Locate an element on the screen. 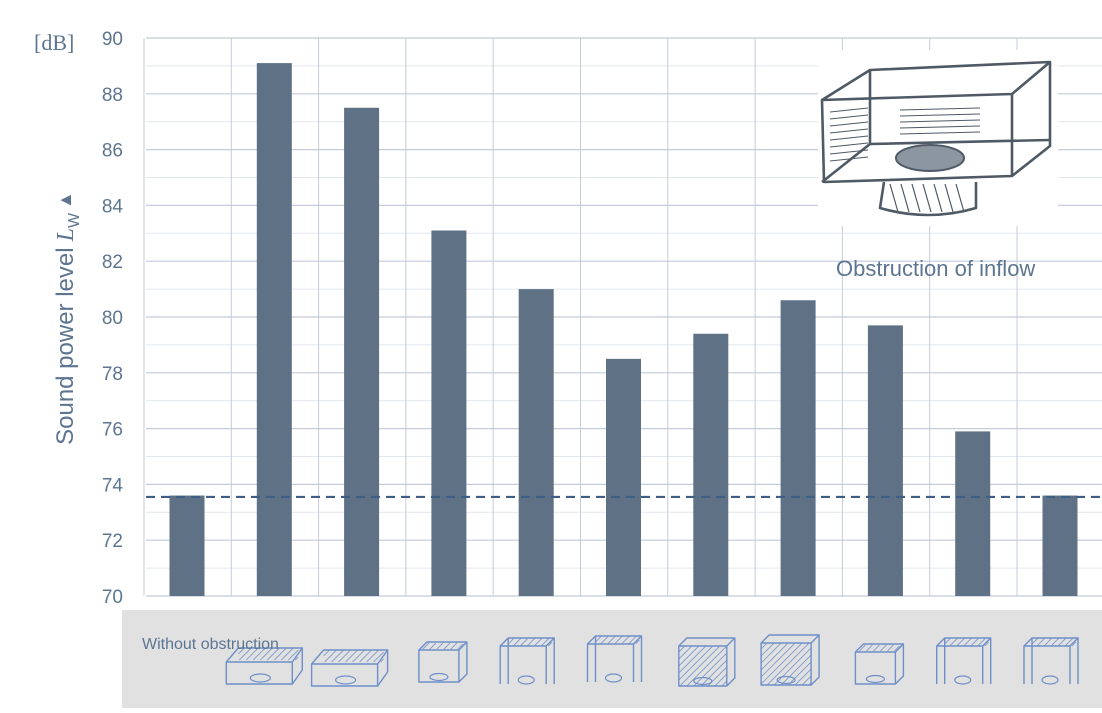 The height and width of the screenshot is (713, 1102). y-tick-label: 80 is located at coordinates (112, 318).